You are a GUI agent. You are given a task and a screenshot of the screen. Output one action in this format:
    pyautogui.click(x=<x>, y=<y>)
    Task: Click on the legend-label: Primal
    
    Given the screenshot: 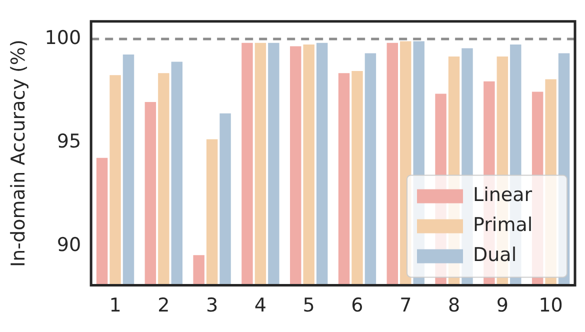 What is the action you would take?
    pyautogui.click(x=503, y=225)
    